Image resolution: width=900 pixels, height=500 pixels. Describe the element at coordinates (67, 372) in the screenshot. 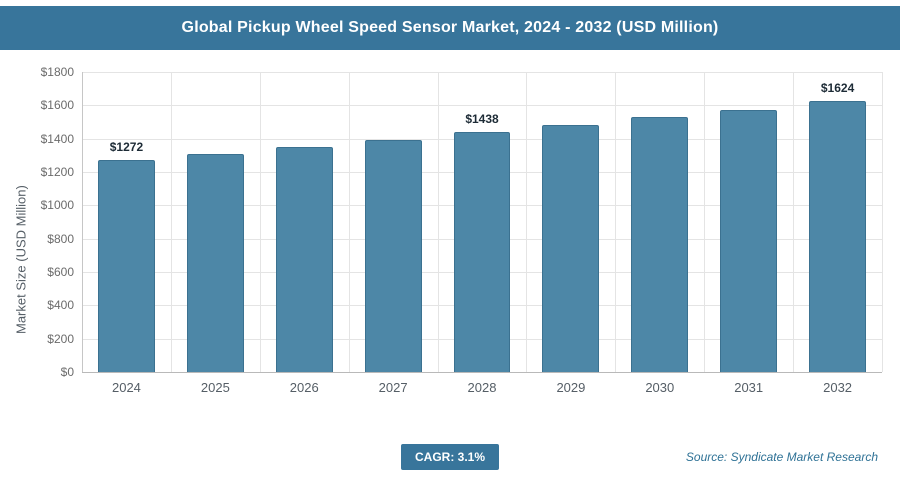

I see `y-tick-label: $0` at that location.